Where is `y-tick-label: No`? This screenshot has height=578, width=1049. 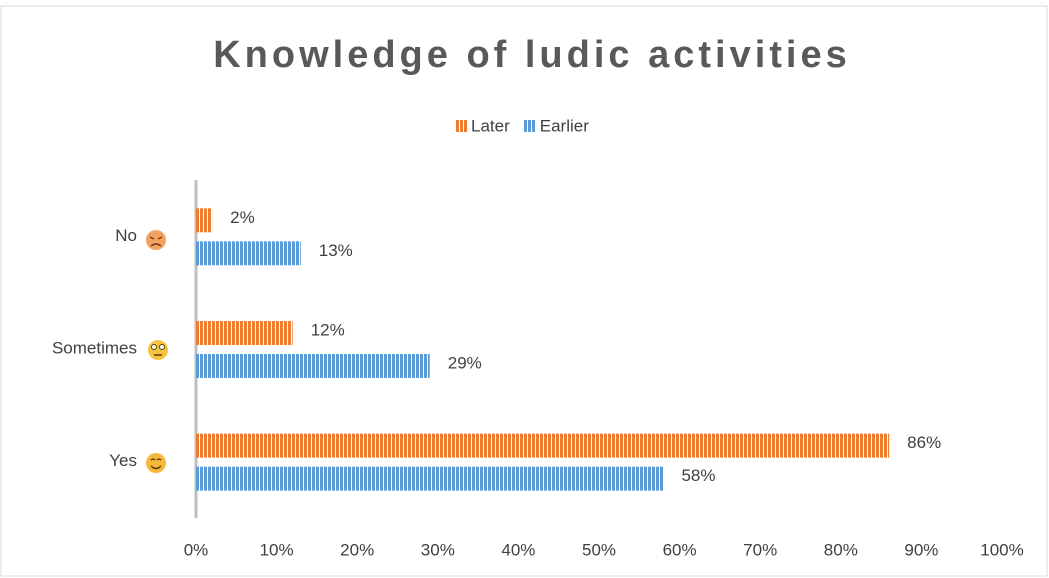 y-tick-label: No is located at coordinates (126, 235).